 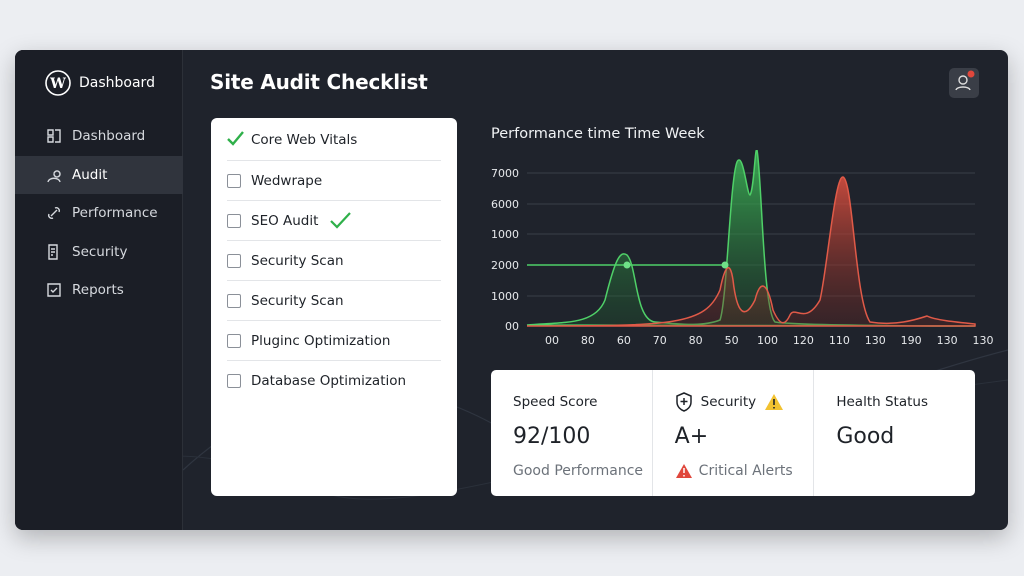 I want to click on menu-label: Audit, so click(x=90, y=174).